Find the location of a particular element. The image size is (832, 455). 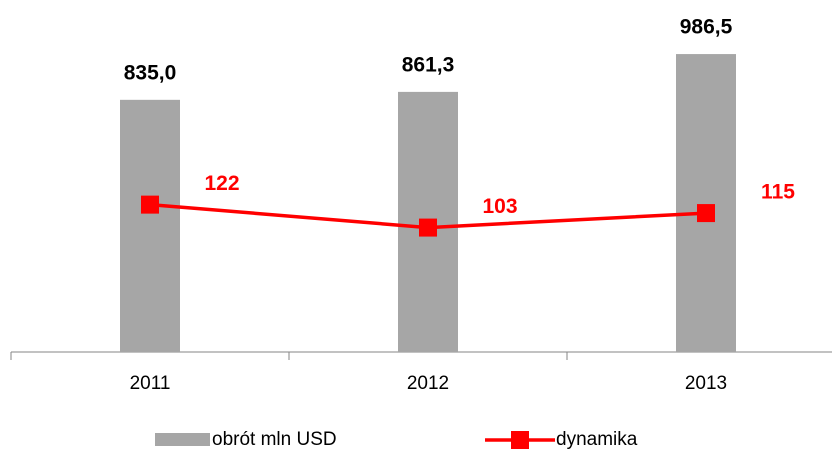

legend-label: obrót mln USD is located at coordinates (274, 439).